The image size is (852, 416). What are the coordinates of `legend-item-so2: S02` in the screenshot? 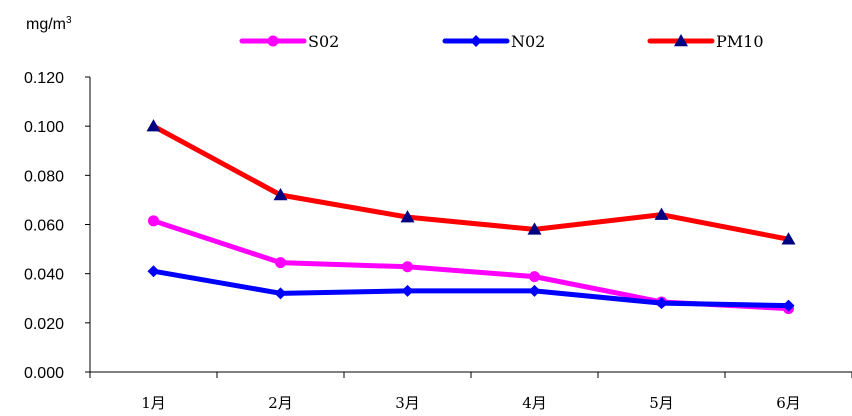 It's located at (289, 41).